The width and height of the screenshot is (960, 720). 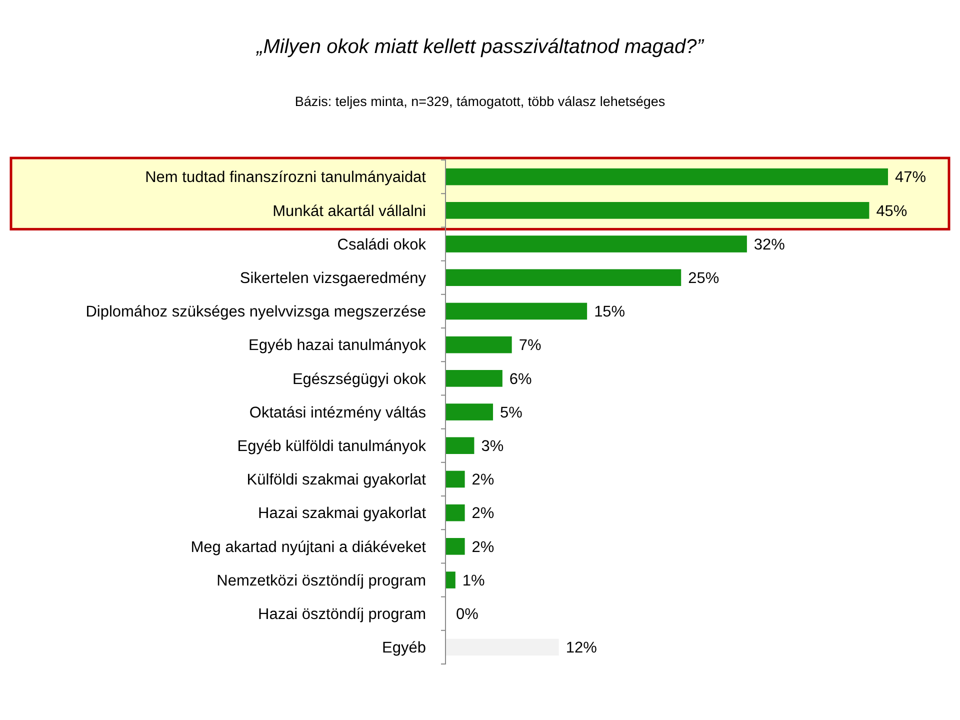 I want to click on y-tick-label: Külföldi szakmai gyakorlat, so click(x=336, y=480).